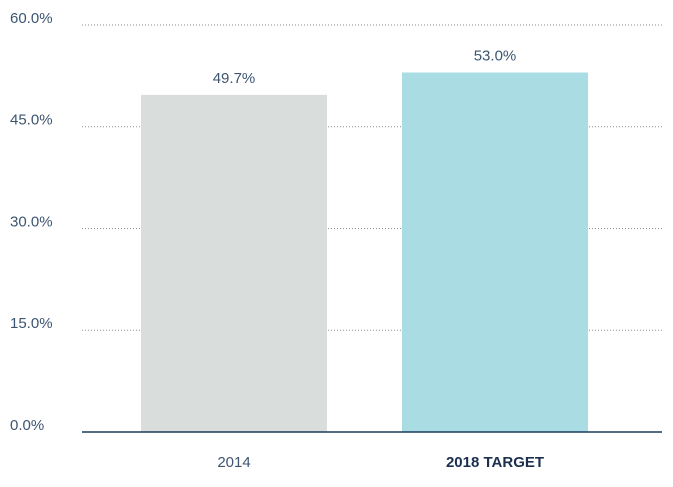 This screenshot has height=487, width=673. I want to click on y-tick-label: 0.0%, so click(27, 425).